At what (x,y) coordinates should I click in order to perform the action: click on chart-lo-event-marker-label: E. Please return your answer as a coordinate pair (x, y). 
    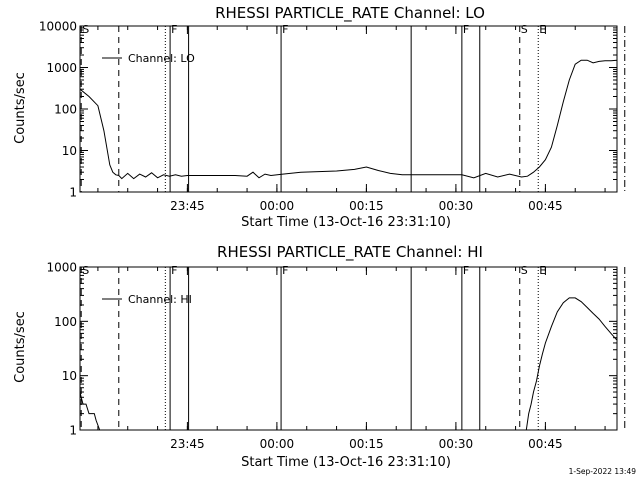
    Looking at the image, I should click on (542, 29).